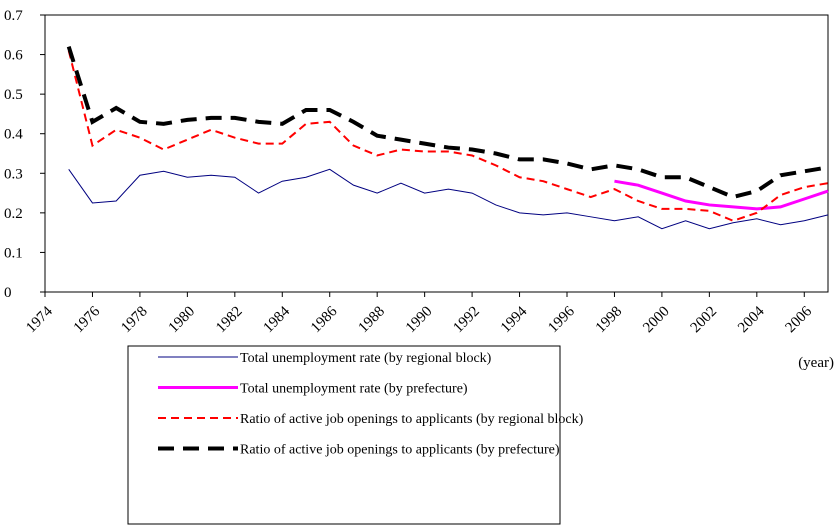  Describe the element at coordinates (816, 363) in the screenshot. I see `x-axis-unit: (year)` at that location.